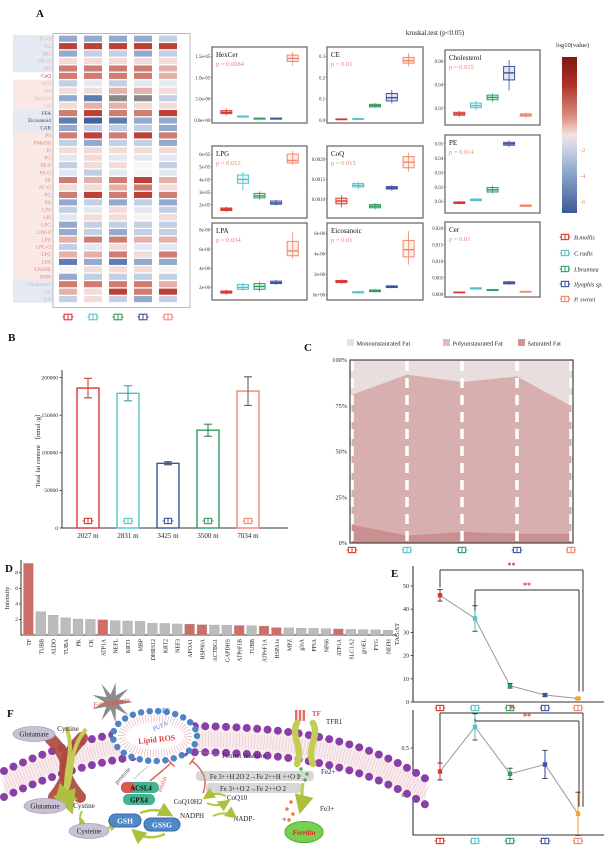  What do you see at coordinates (227, 55) in the screenshot?
I see `boxplot-title: HexCer` at bounding box center [227, 55].